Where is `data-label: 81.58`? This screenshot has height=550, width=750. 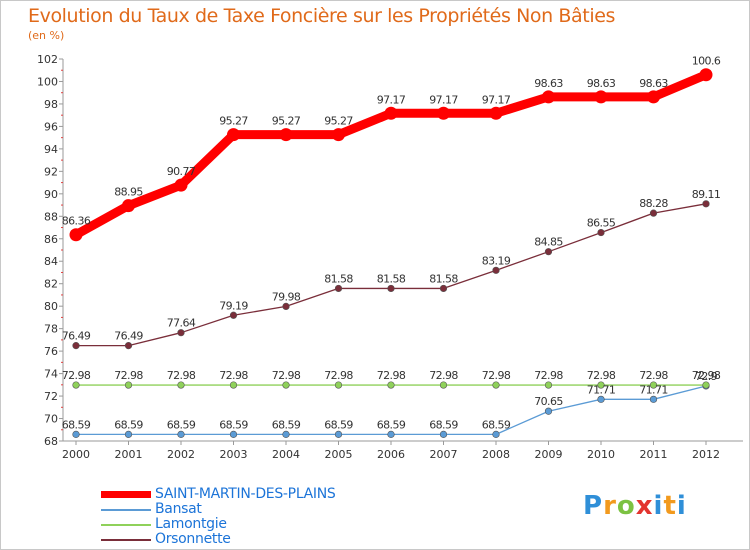 data-label: 81.58 is located at coordinates (338, 278).